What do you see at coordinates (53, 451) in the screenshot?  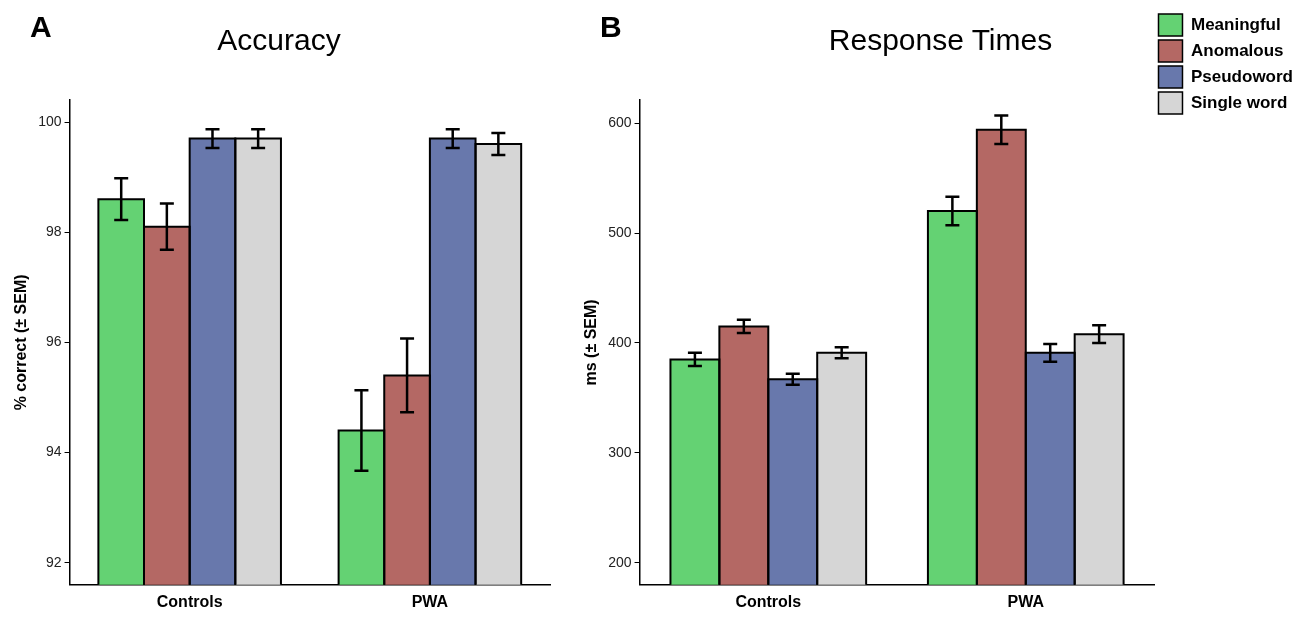 I see `y-tick-label: 94` at bounding box center [53, 451].